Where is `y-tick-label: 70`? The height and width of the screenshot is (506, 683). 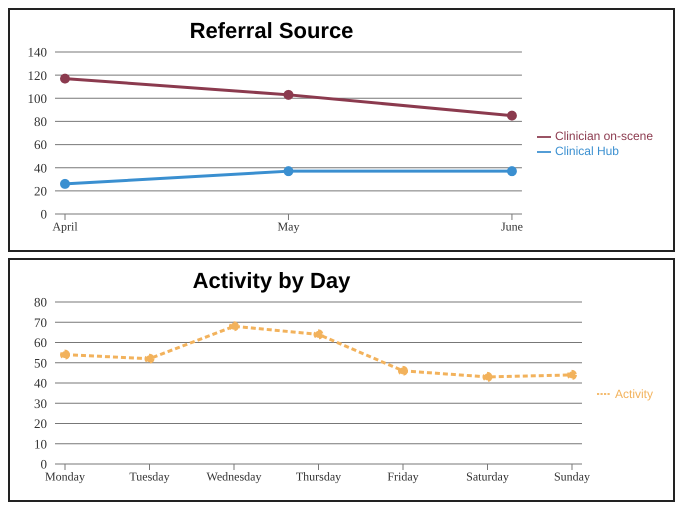
y-tick-label: 70 is located at coordinates (40, 322).